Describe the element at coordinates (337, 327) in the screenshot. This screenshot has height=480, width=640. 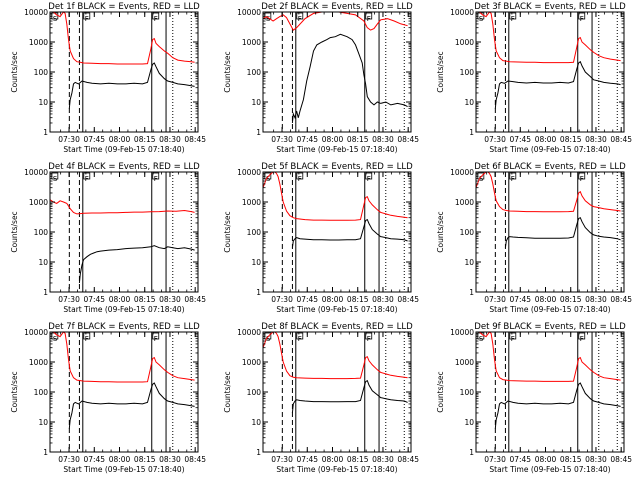
I see `panel-title: Det 8f BLACK = Events, RED = LLD` at that location.